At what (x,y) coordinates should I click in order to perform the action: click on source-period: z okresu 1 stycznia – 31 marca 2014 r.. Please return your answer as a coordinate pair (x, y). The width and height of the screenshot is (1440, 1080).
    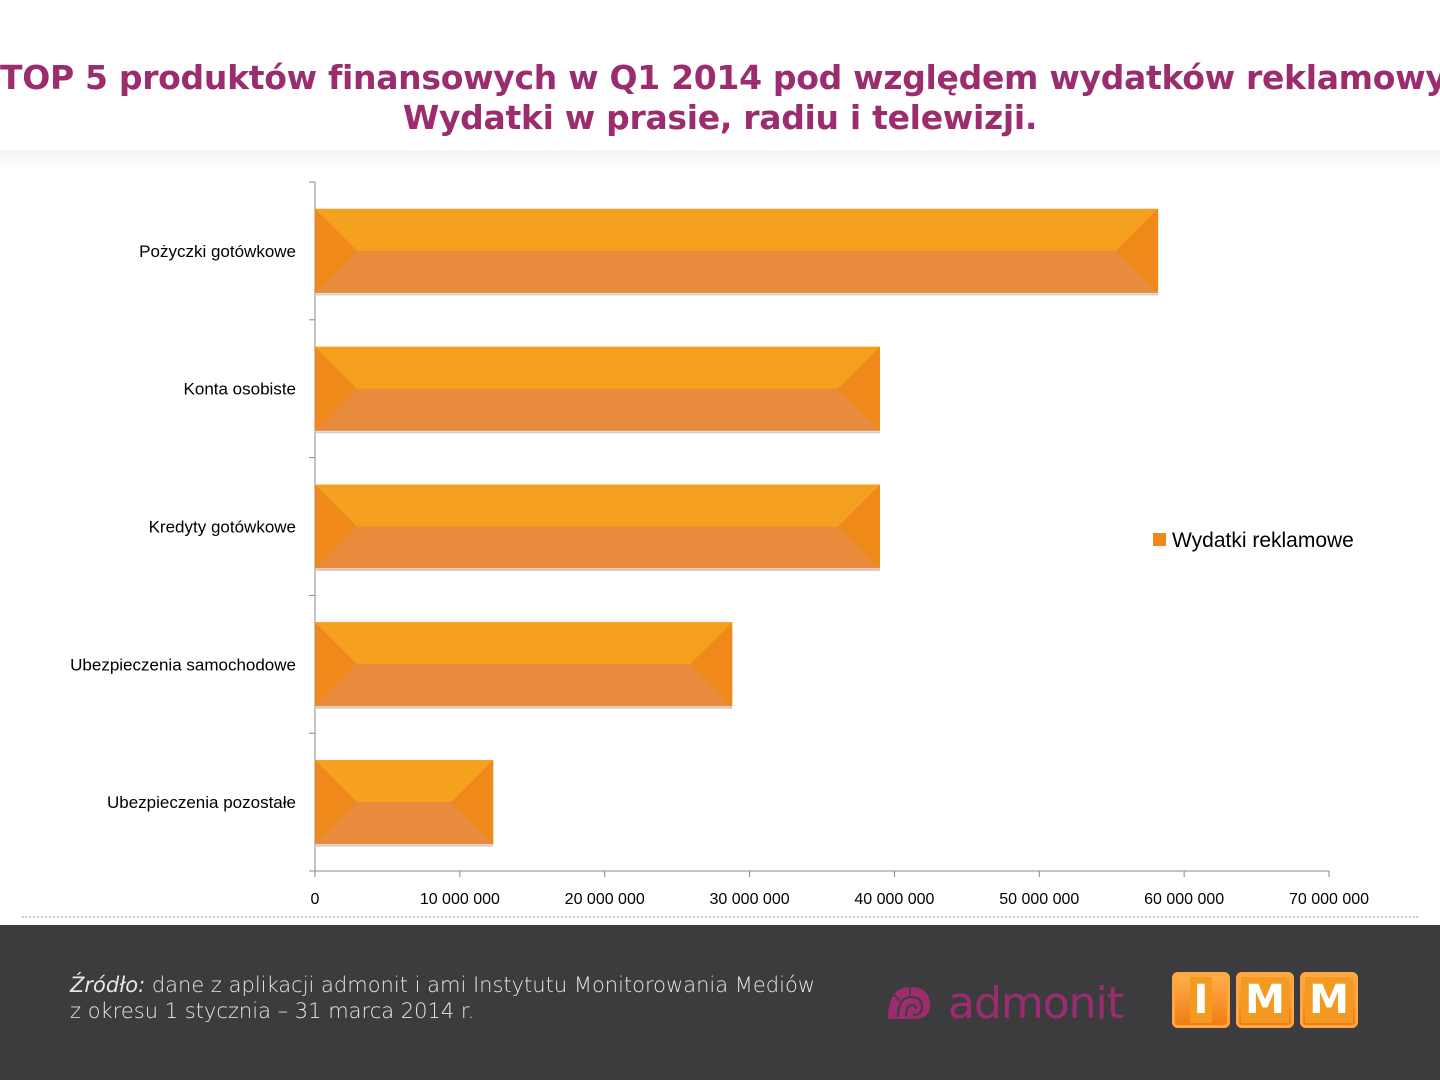
    Looking at the image, I should click on (272, 1011).